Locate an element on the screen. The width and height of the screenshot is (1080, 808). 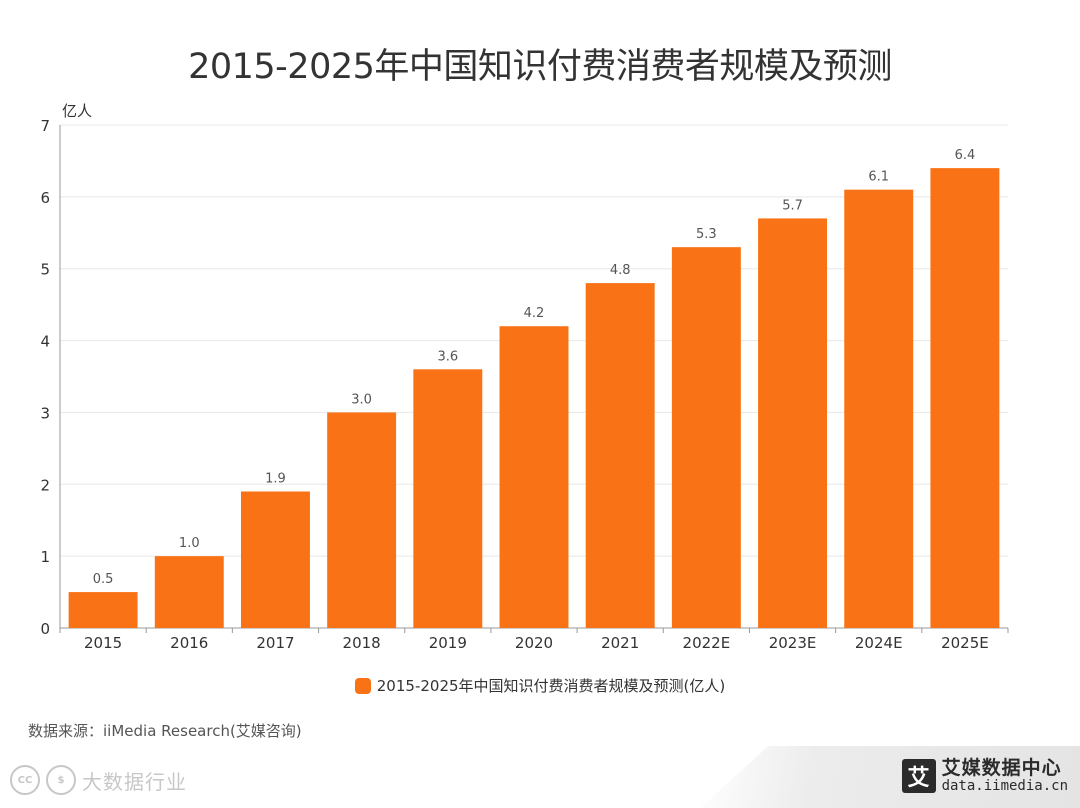
y-tick-label: 5 is located at coordinates (45, 270).